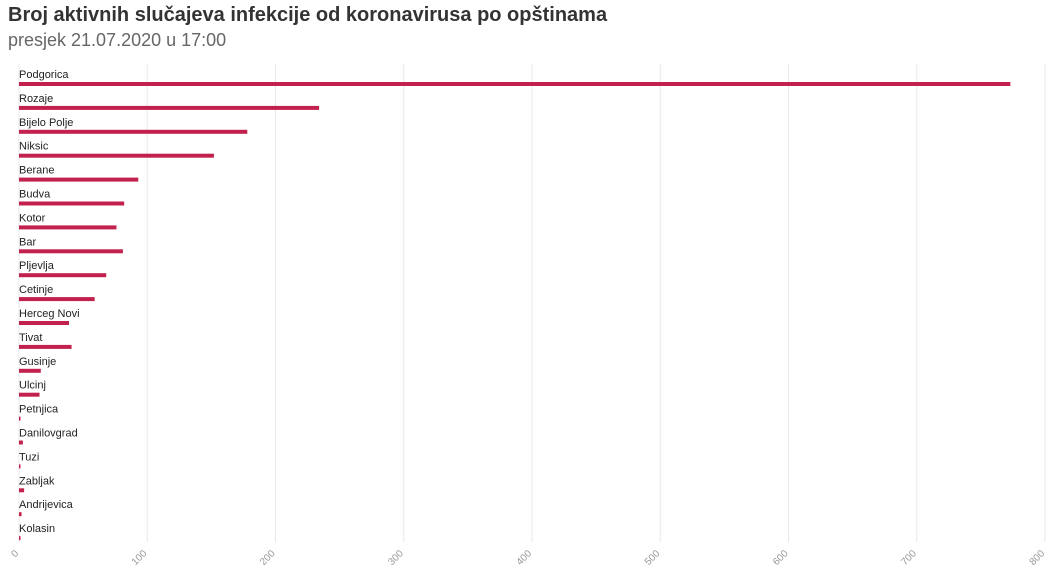 This screenshot has width=1062, height=588. I want to click on x-axis-ticks: 0 100 200 300 400 500 600 700 800, so click(528, 558).